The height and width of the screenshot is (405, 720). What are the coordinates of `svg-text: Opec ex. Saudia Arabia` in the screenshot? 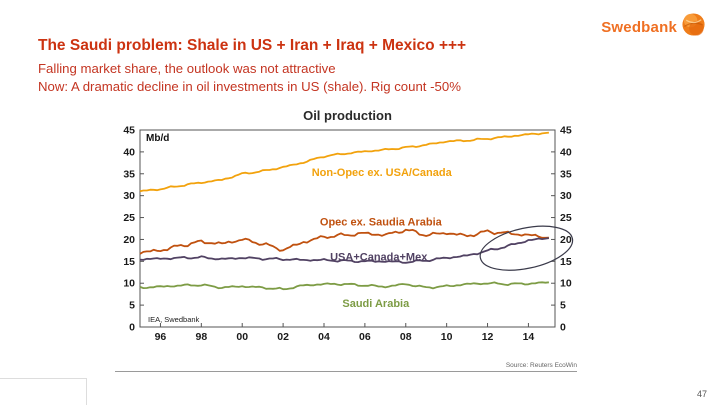 It's located at (381, 222).